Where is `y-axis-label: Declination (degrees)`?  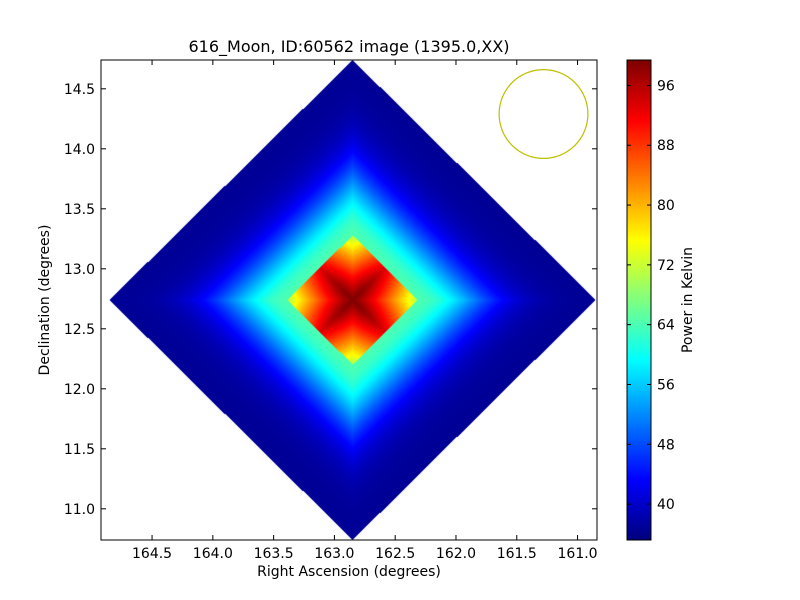
y-axis-label: Declination (degrees) is located at coordinates (45, 300).